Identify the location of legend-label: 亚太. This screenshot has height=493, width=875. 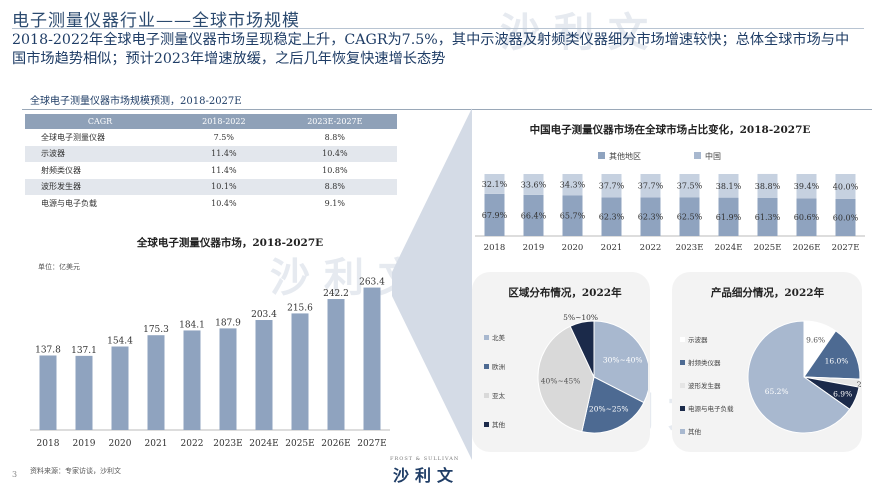
(499, 395).